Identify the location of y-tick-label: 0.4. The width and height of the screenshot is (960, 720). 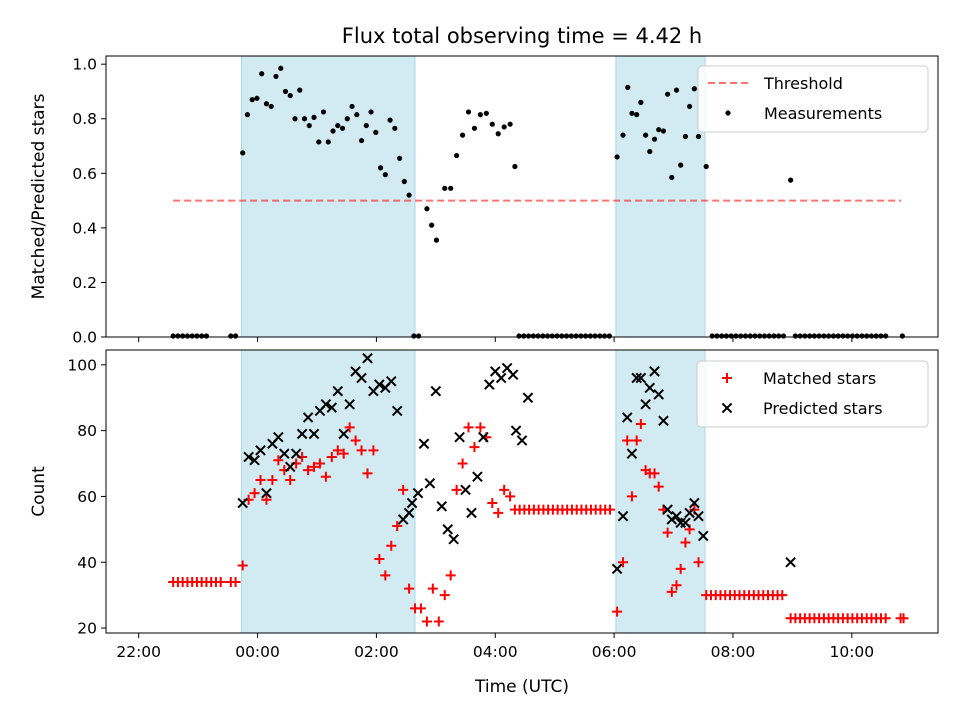
(84, 228).